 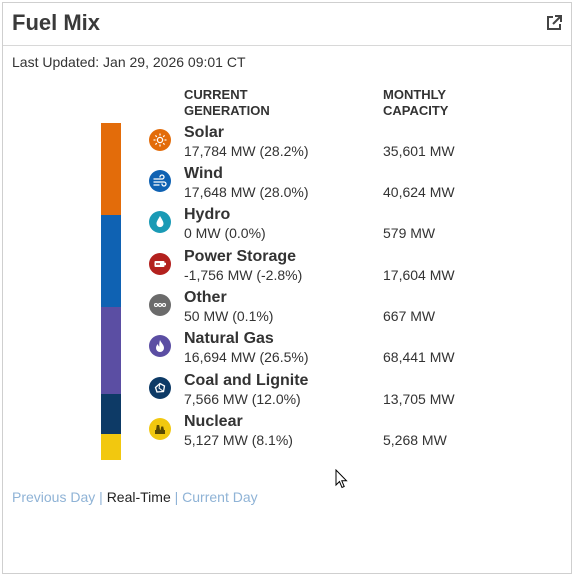 I want to click on fuel-name: Nuclear, so click(x=213, y=421).